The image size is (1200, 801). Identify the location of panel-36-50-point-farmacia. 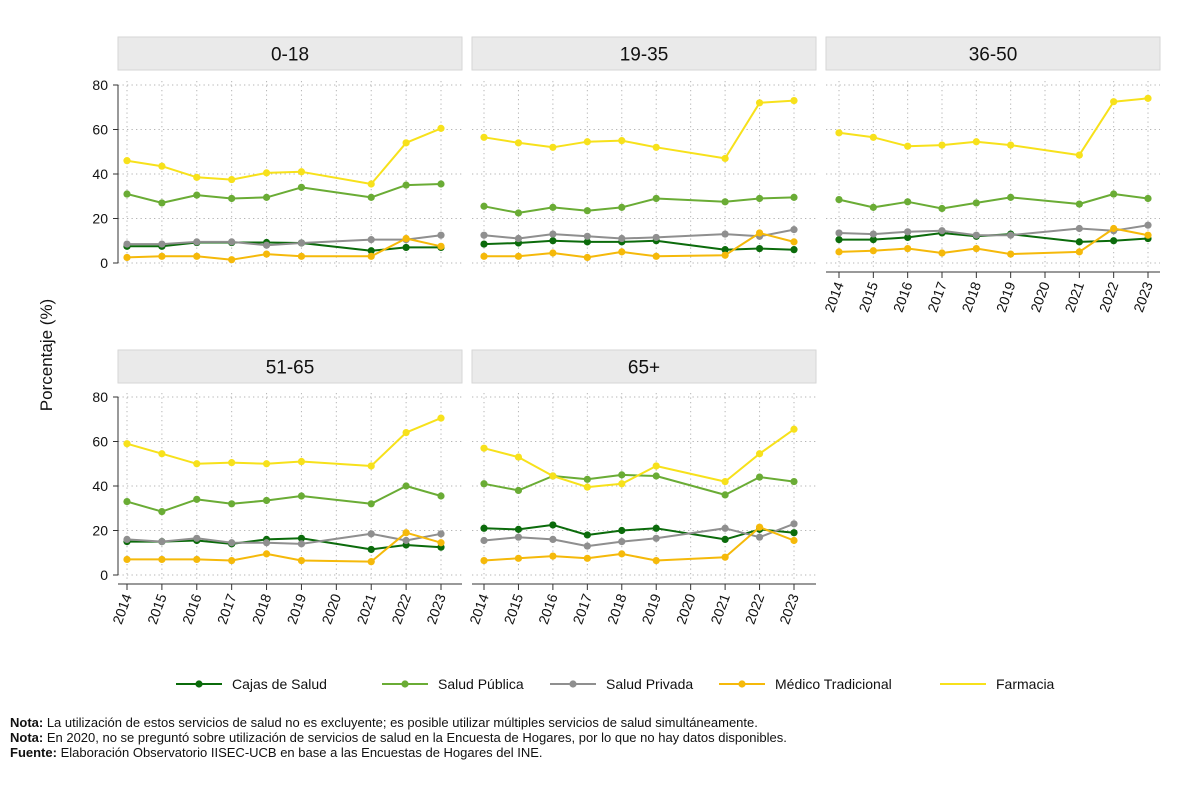
(1148, 98).